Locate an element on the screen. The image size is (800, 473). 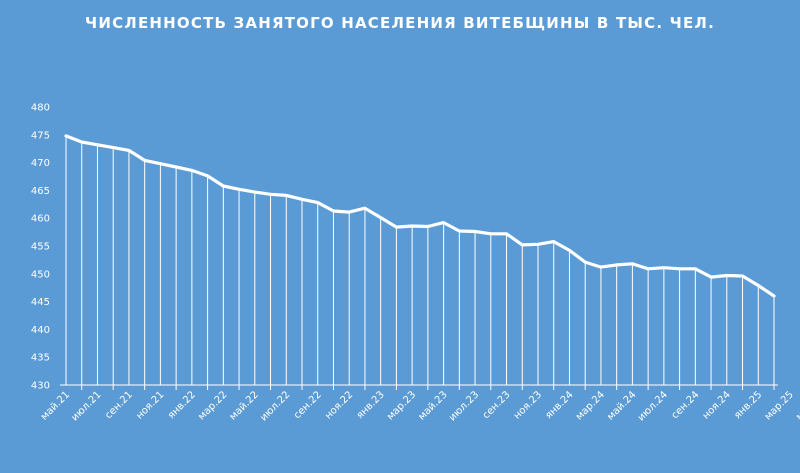
x-tick-label: май.21 is located at coordinates (55, 405).